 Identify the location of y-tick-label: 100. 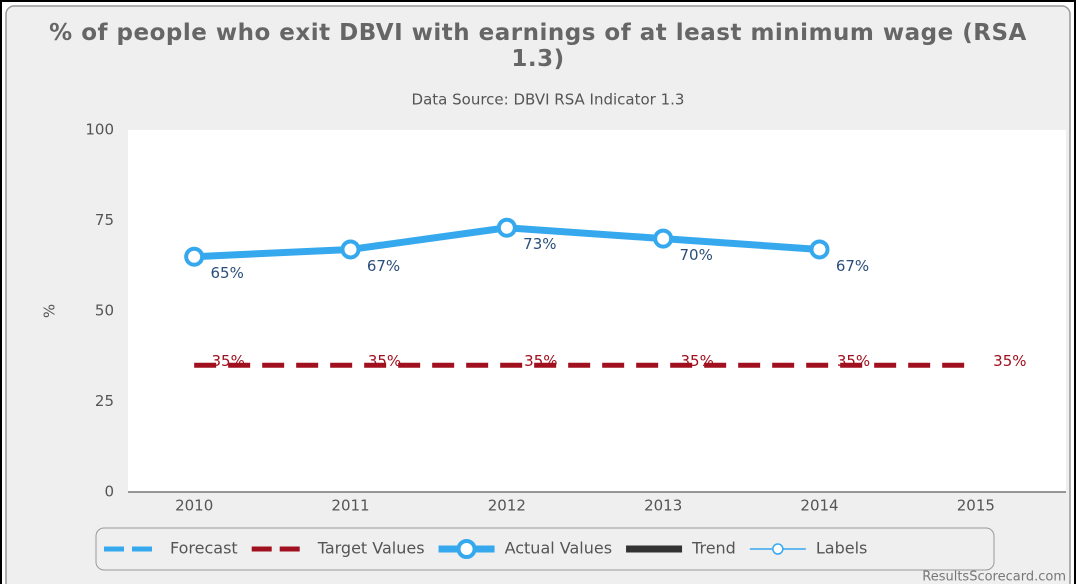
(99, 130).